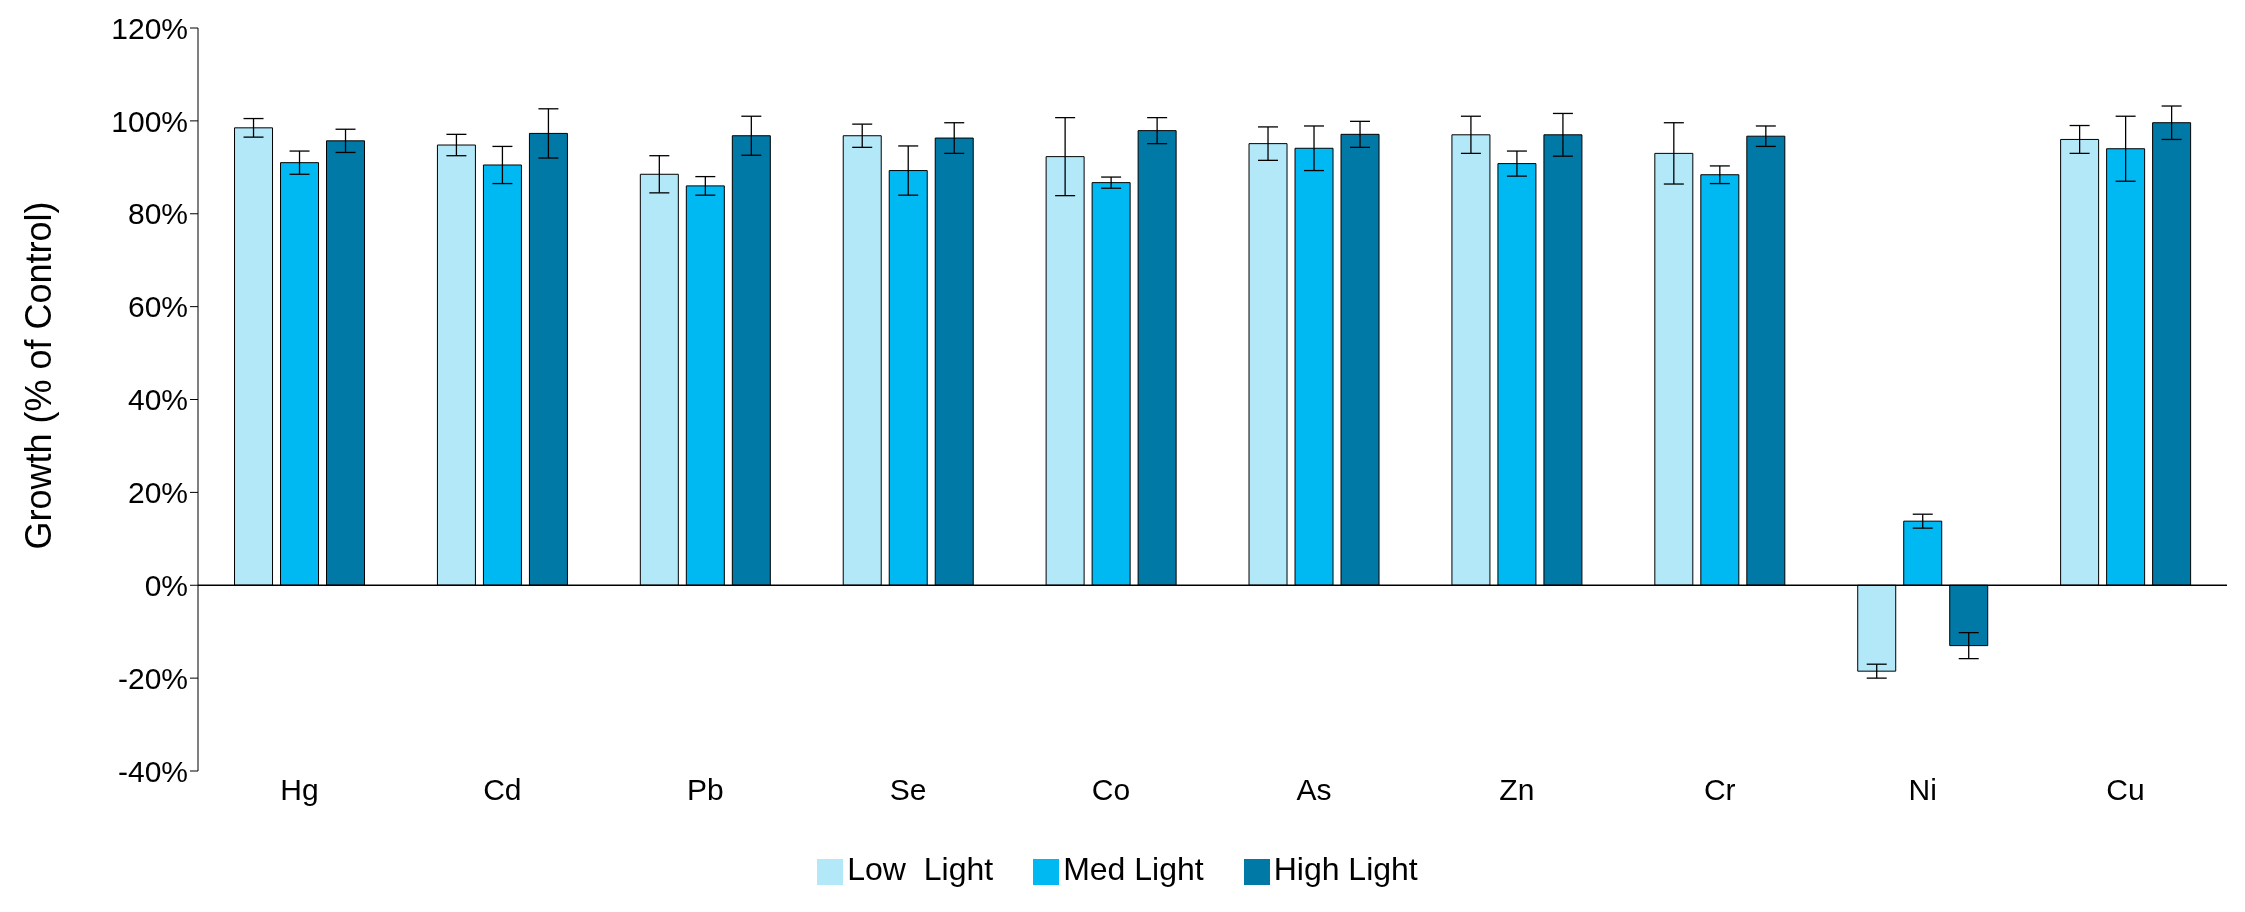  I want to click on x-tick-label: Co, so click(1111, 790).